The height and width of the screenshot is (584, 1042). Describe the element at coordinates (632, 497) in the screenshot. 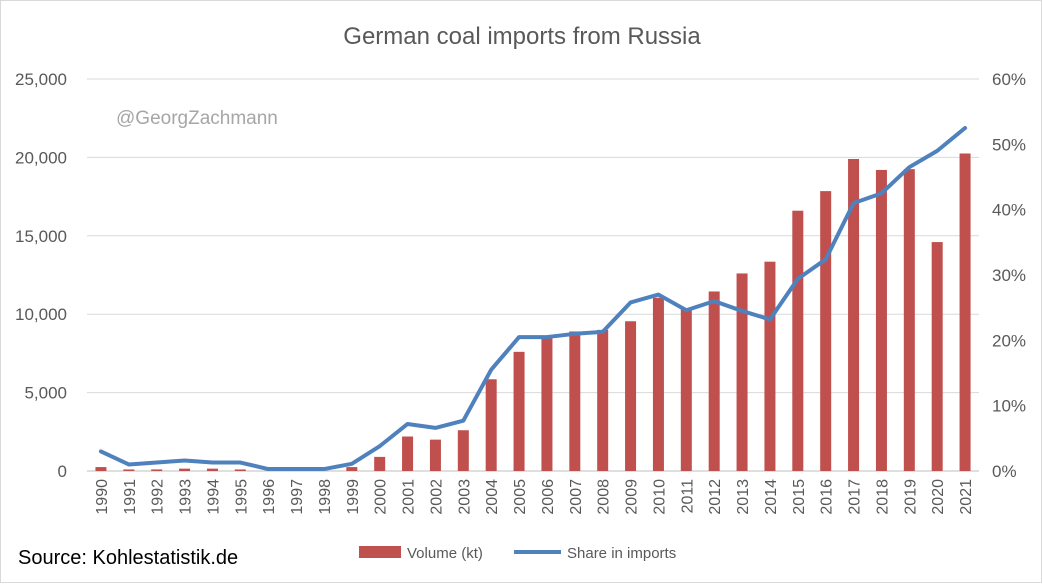

I see `x-tick-label: 2009` at that location.